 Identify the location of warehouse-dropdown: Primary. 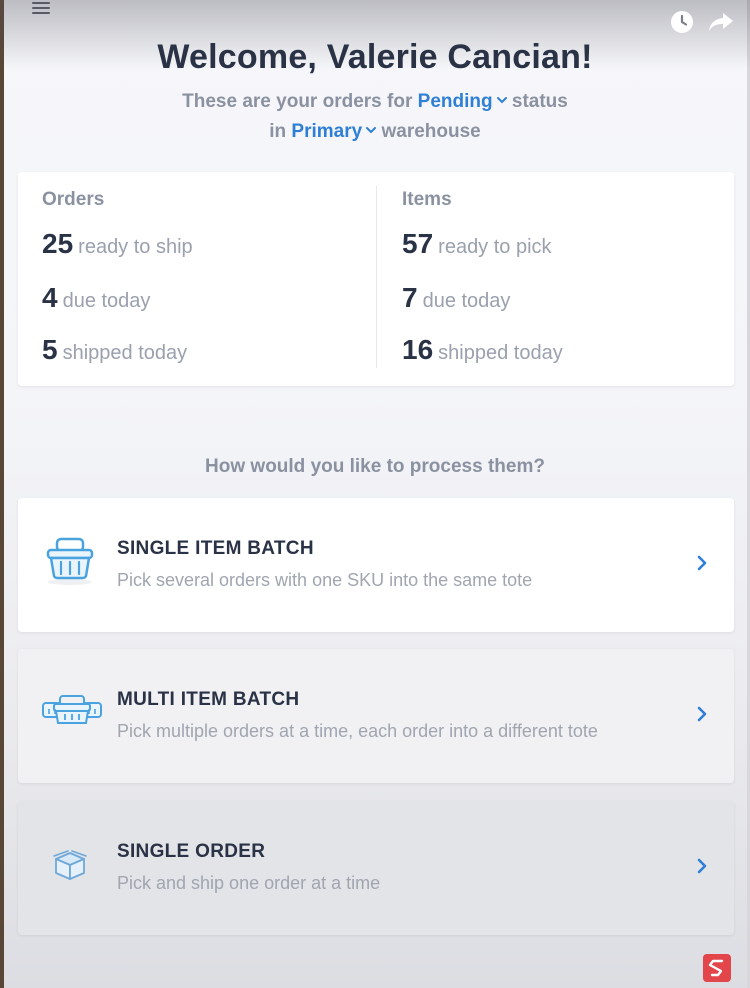
(336, 131).